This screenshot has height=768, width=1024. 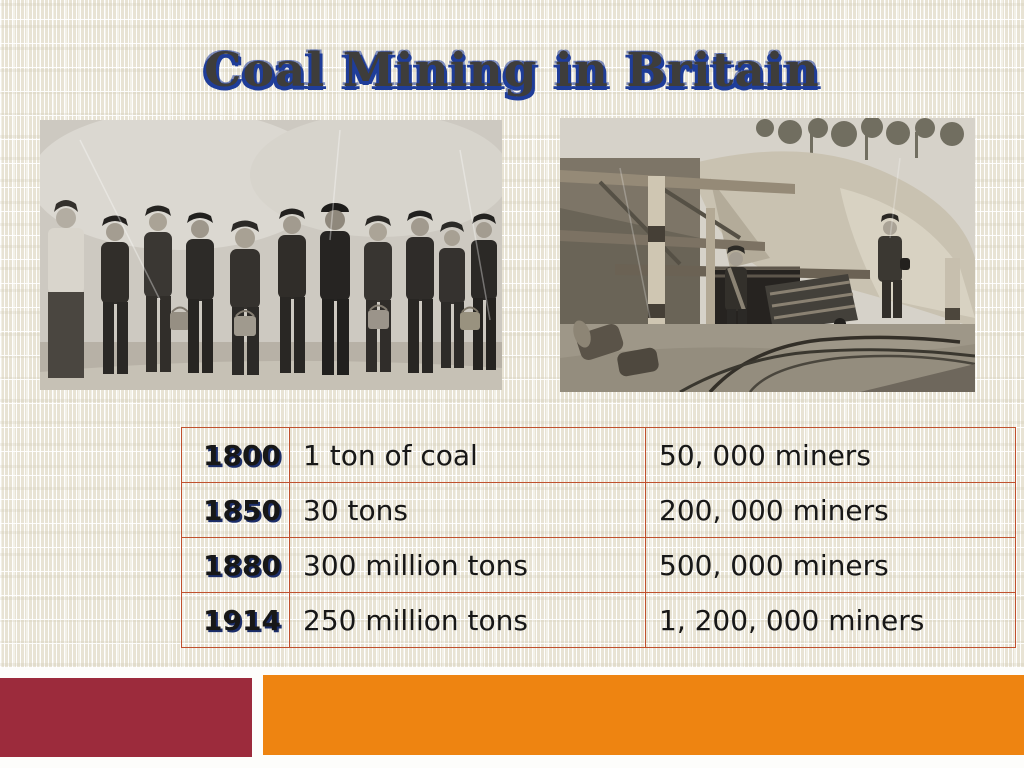 I want to click on miners-cell: 50, 000 miners, so click(x=830, y=455).